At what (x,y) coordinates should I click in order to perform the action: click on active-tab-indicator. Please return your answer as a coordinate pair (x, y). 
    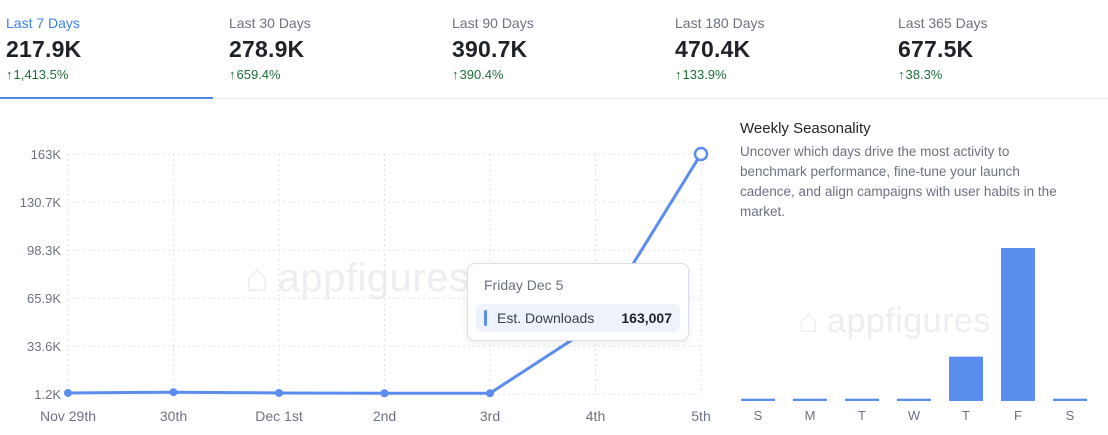
    Looking at the image, I should click on (106, 98).